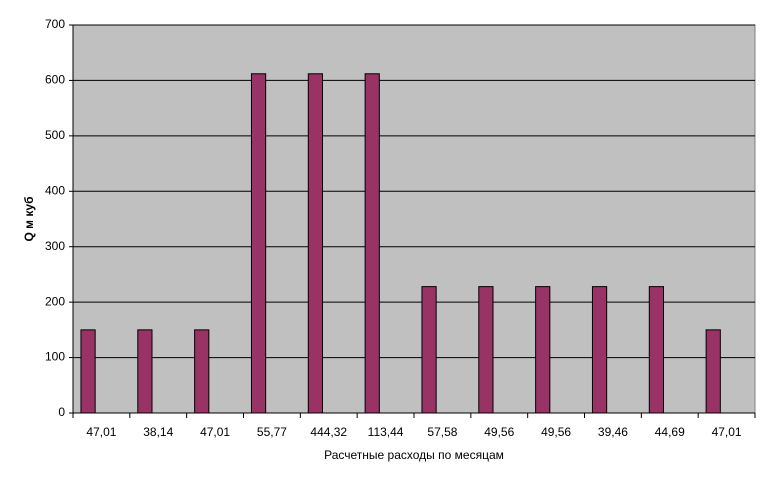 The image size is (772, 484). What do you see at coordinates (328, 432) in the screenshot?
I see `x-tick-label: 444,32` at bounding box center [328, 432].